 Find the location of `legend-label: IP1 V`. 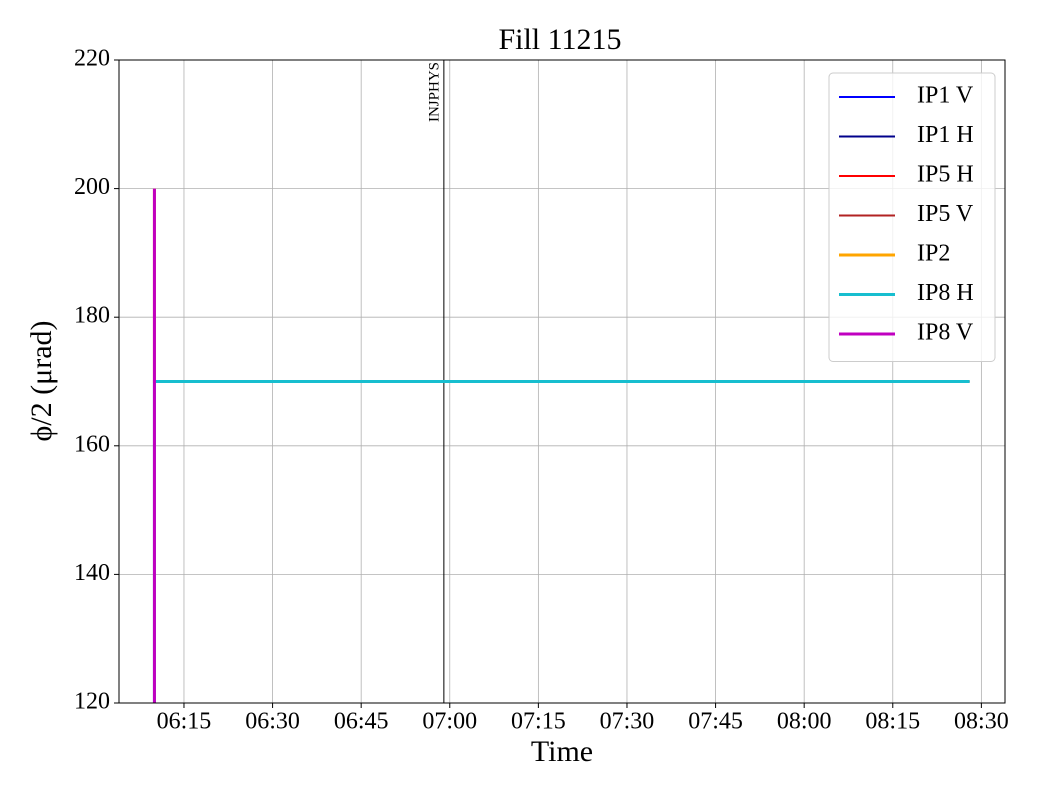

legend-label: IP1 V is located at coordinates (945, 96).